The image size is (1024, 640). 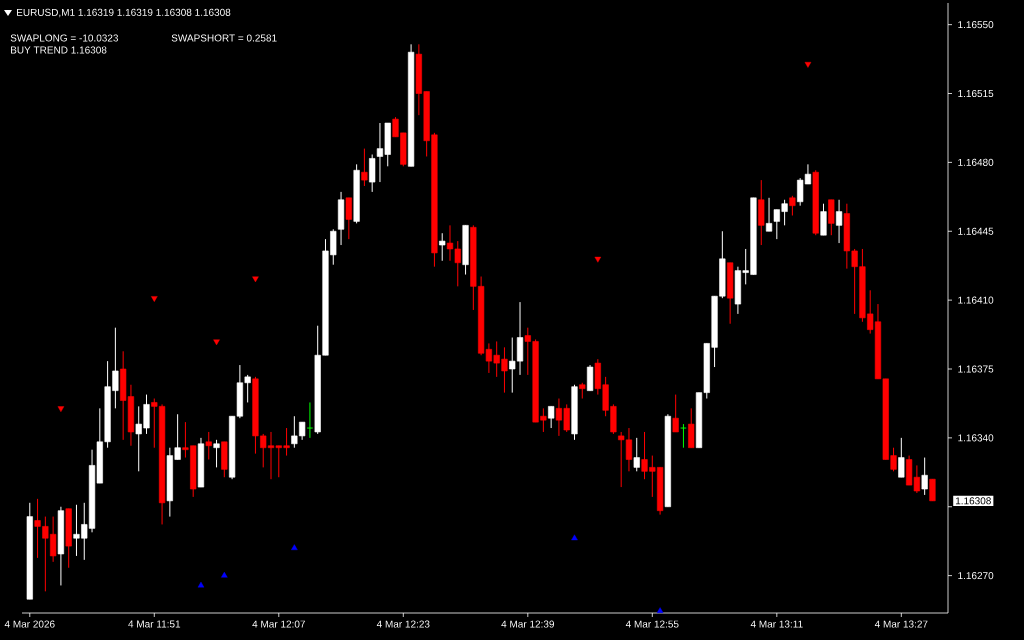 What do you see at coordinates (976, 93) in the screenshot?
I see `y-tick-label: 1.16515` at bounding box center [976, 93].